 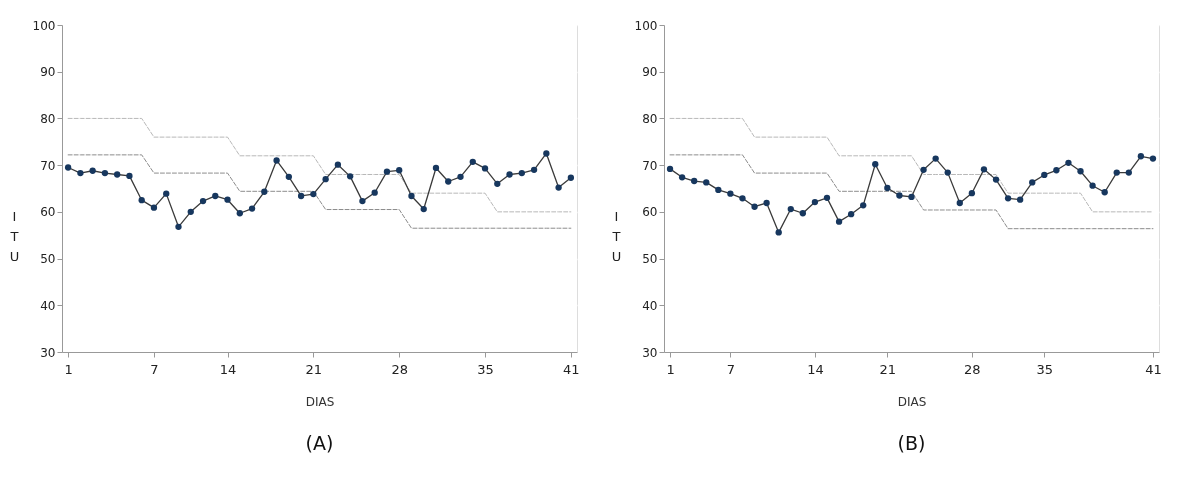 I want to click on text: (A), so click(x=319, y=443).